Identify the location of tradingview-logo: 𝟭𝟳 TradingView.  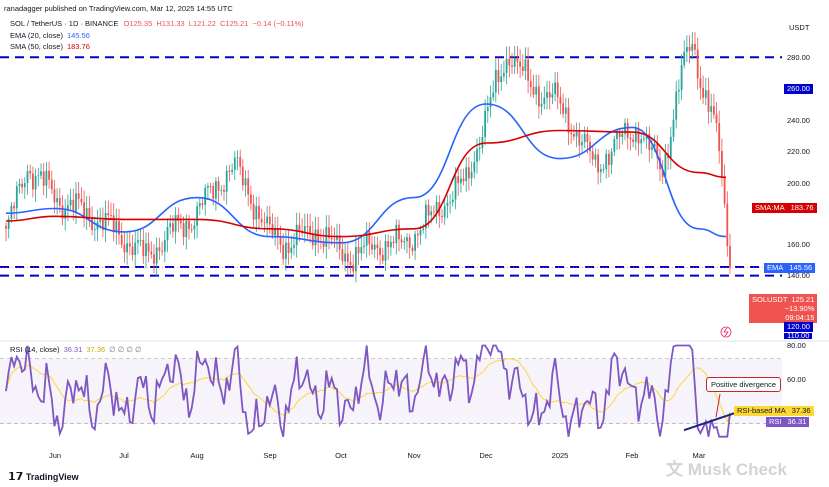
(43, 476).